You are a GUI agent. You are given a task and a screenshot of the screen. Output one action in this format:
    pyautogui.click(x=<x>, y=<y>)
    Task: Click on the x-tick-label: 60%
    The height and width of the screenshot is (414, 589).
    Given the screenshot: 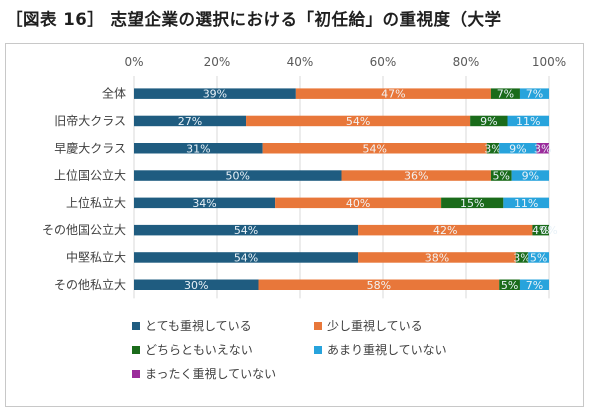 What is the action you would take?
    pyautogui.click(x=383, y=62)
    